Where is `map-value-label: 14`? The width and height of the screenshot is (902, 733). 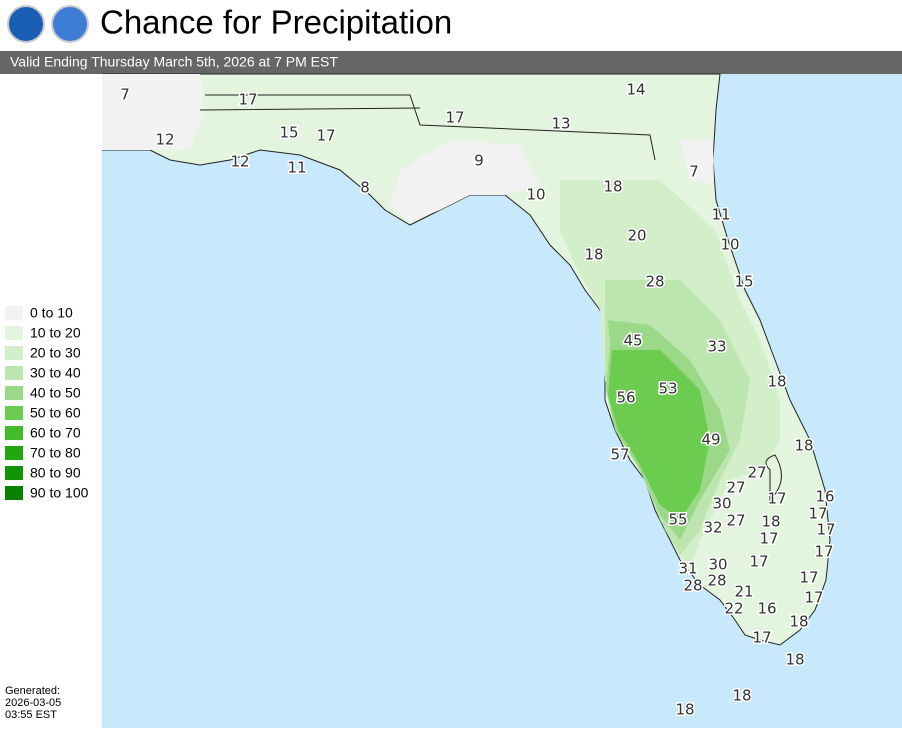
map-value-label: 14 is located at coordinates (635, 90).